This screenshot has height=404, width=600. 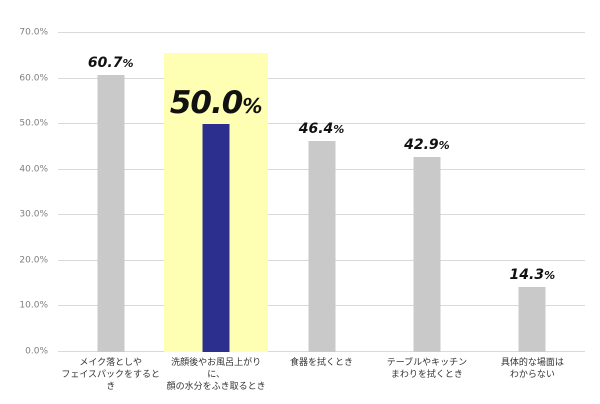 What do you see at coordinates (316, 128) in the screenshot?
I see `value-number: 46.4` at bounding box center [316, 128].